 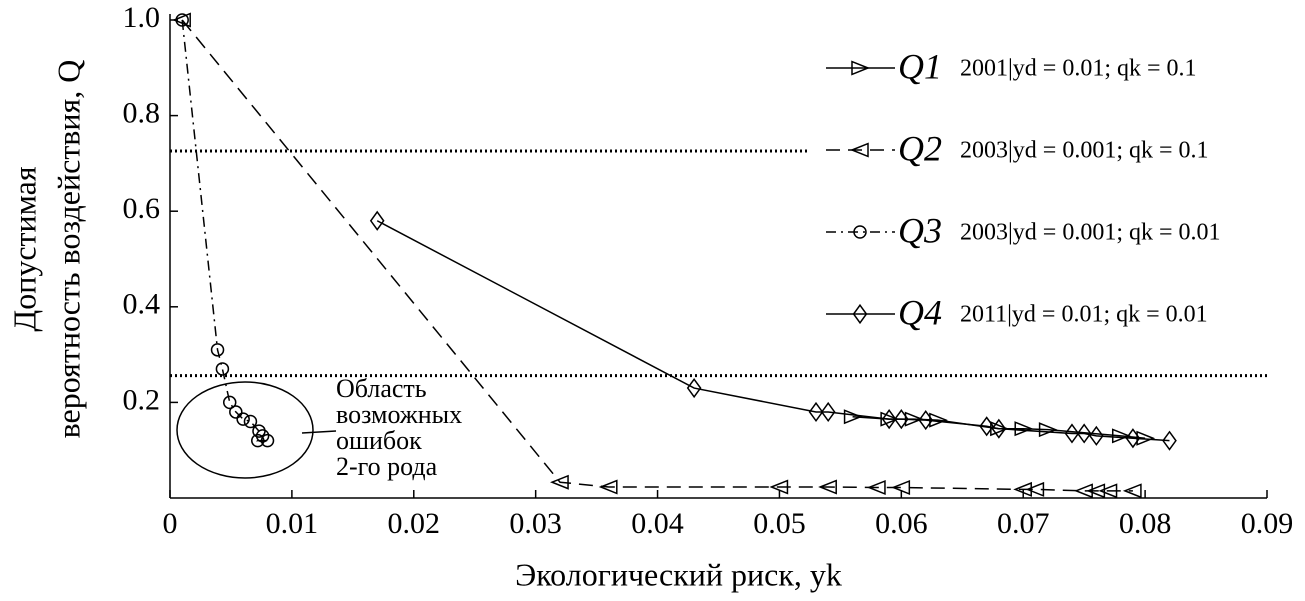 What do you see at coordinates (1023, 523) in the screenshot?
I see `x-tick-label: 0.07` at bounding box center [1023, 523].